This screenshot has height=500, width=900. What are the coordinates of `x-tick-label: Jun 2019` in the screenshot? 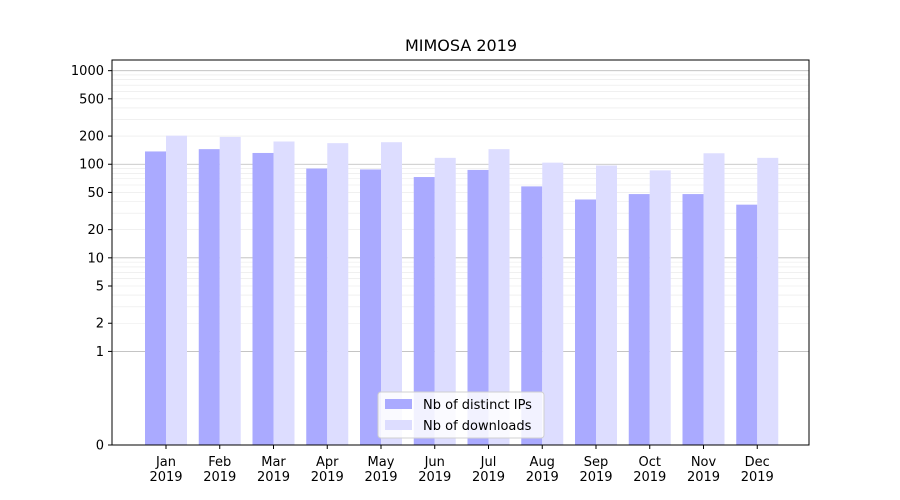 It's located at (434, 470).